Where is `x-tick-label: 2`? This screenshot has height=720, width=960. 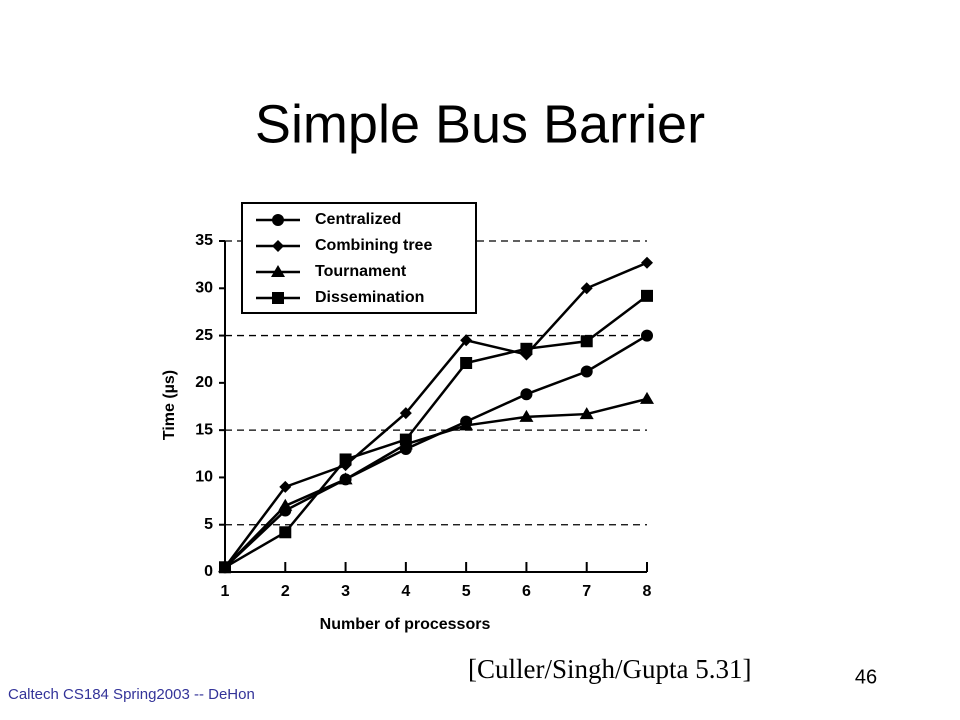
x-tick-label: 2 is located at coordinates (285, 591).